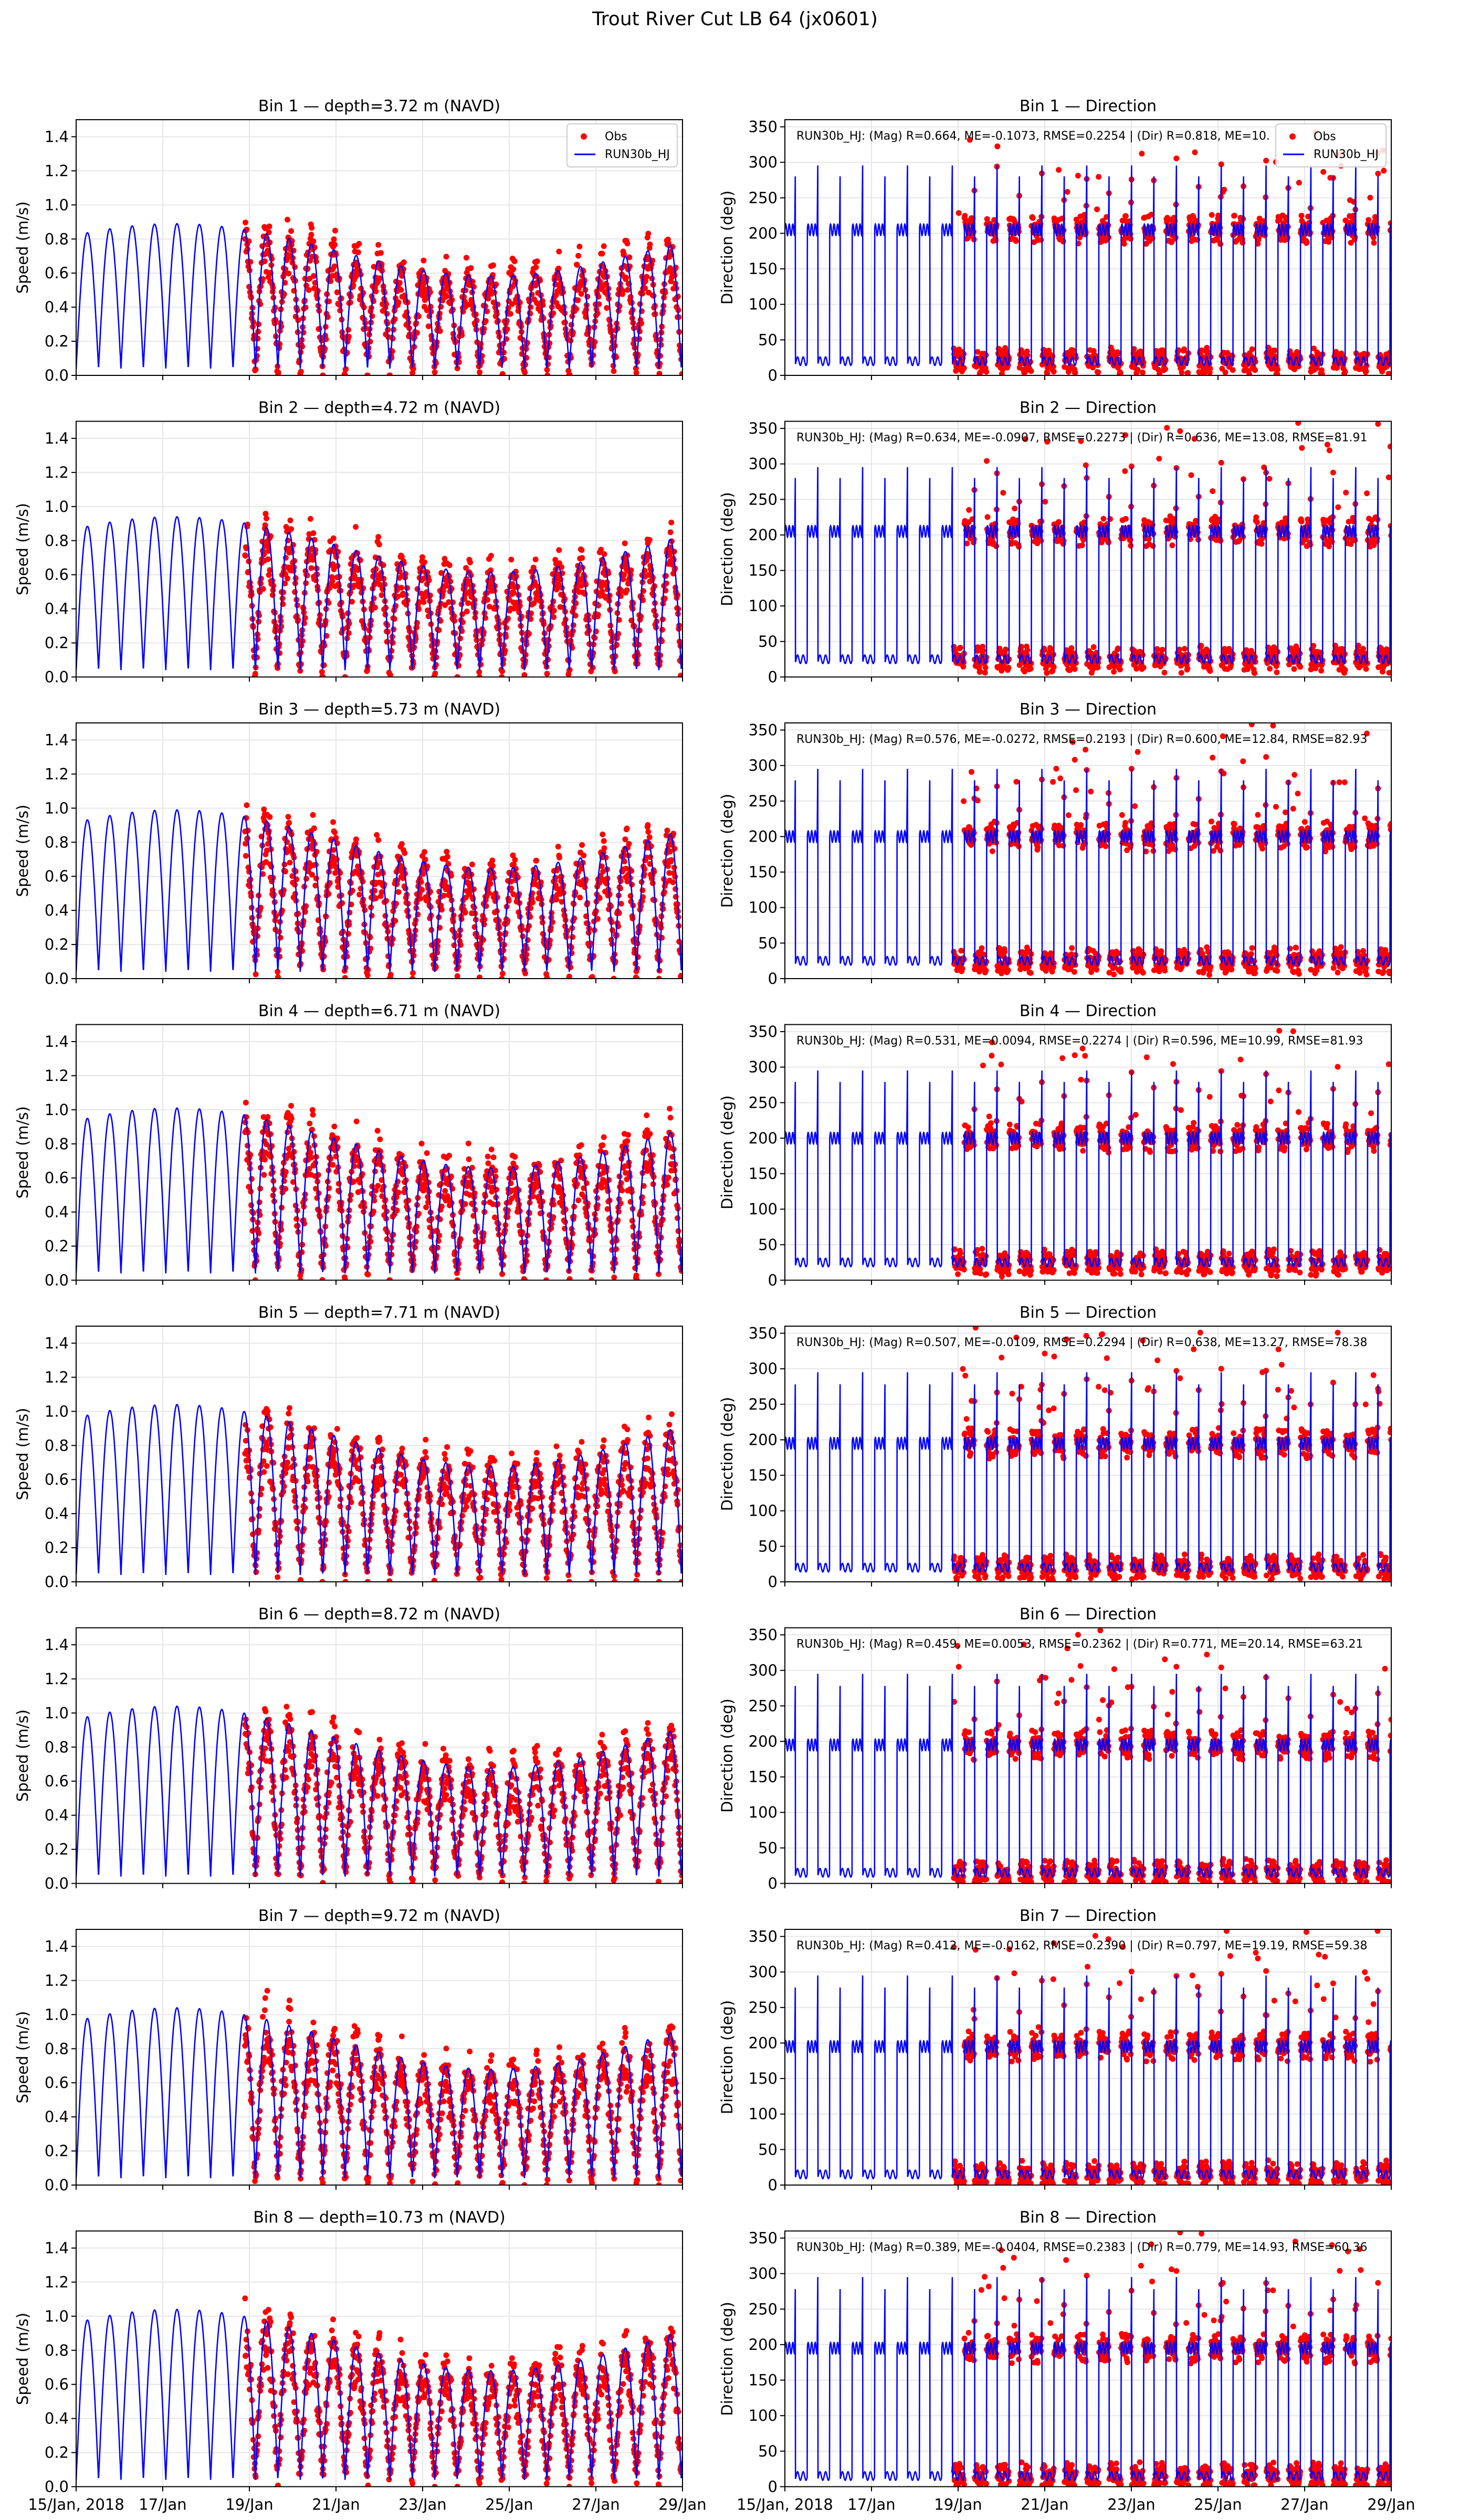  What do you see at coordinates (57, 575) in the screenshot?
I see `y-tick-label: 0.6` at bounding box center [57, 575].